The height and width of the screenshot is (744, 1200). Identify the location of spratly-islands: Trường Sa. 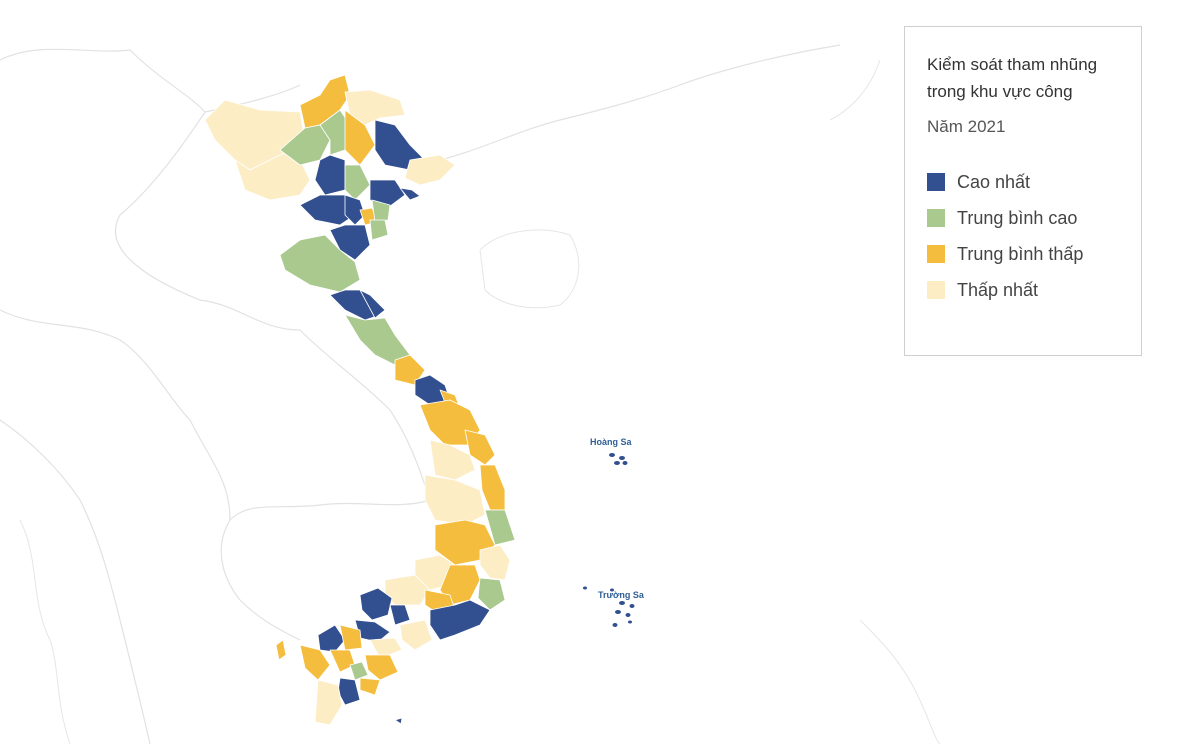
(614, 606).